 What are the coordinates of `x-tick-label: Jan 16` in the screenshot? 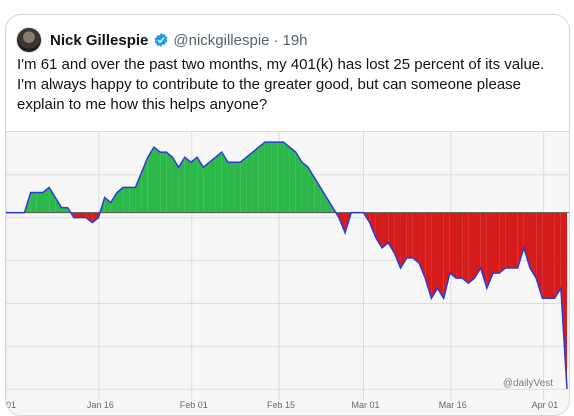 It's located at (100, 405).